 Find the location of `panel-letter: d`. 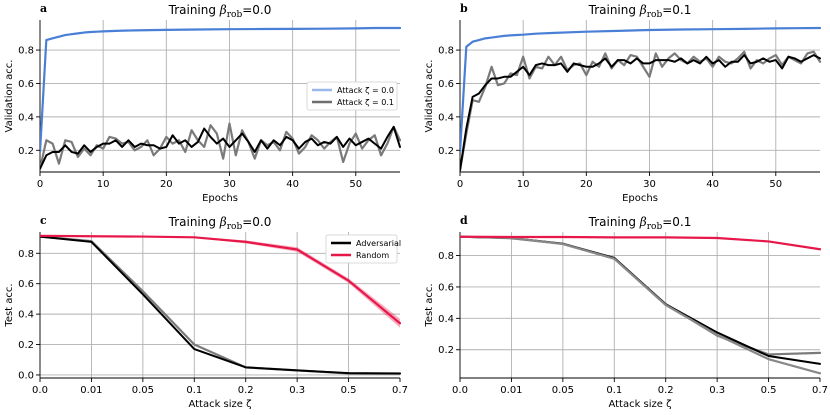

panel-letter: d is located at coordinates (464, 220).